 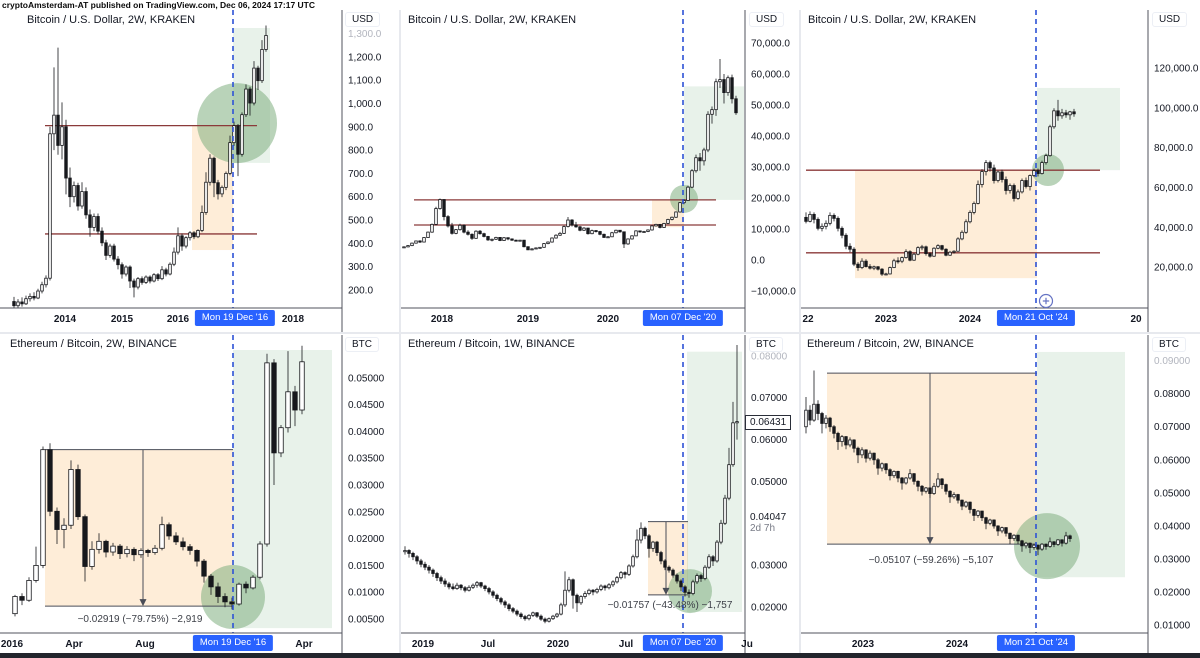 What do you see at coordinates (910, 644) in the screenshot?
I see `time-axis-labels: 2023 2024` at bounding box center [910, 644].